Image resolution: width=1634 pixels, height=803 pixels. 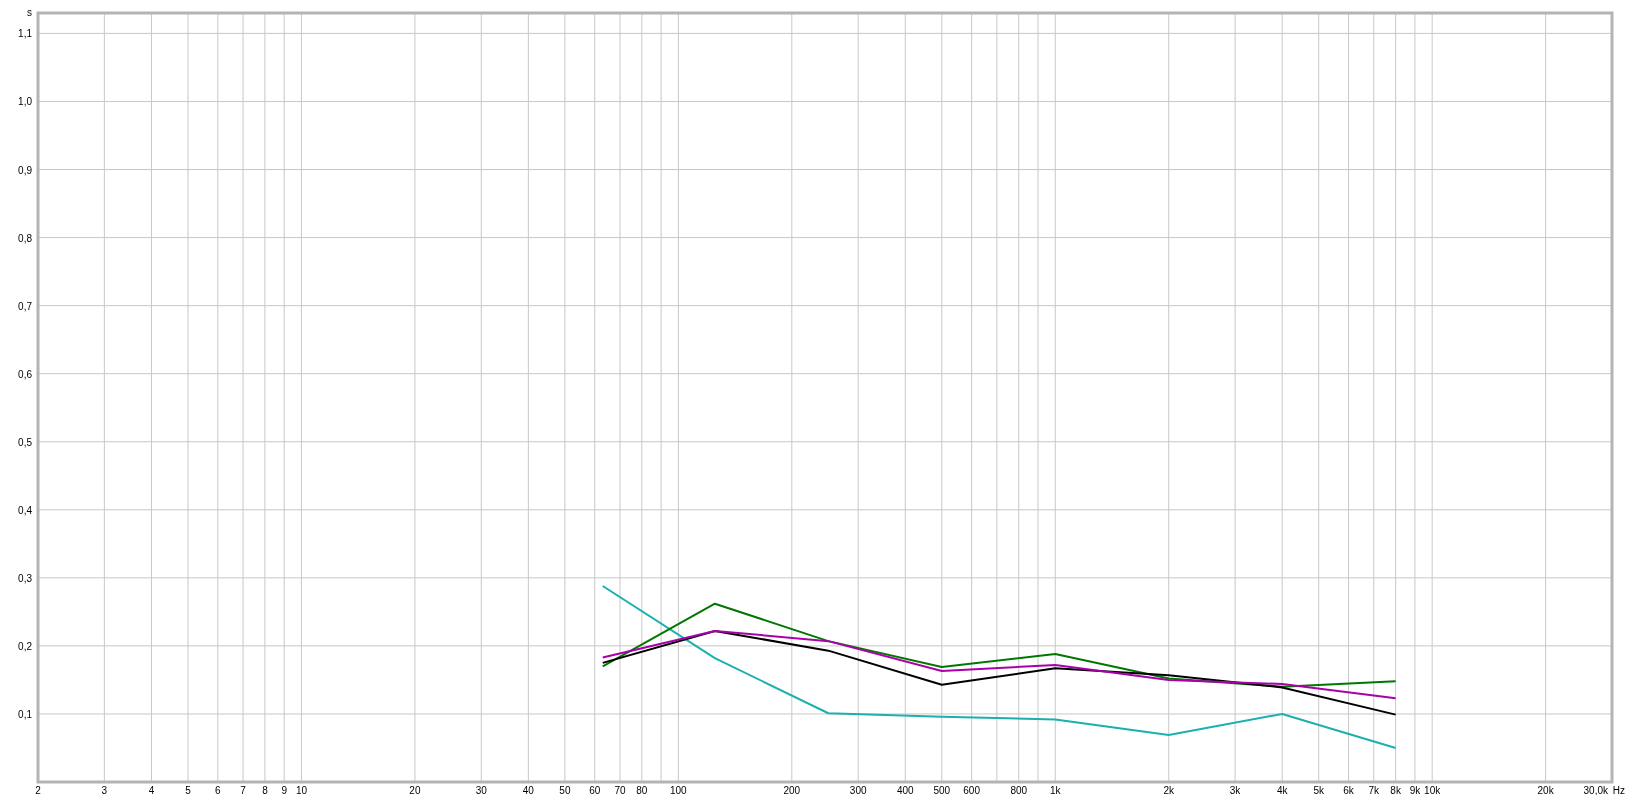 I want to click on y-tick-label: 0,5, so click(x=25, y=442).